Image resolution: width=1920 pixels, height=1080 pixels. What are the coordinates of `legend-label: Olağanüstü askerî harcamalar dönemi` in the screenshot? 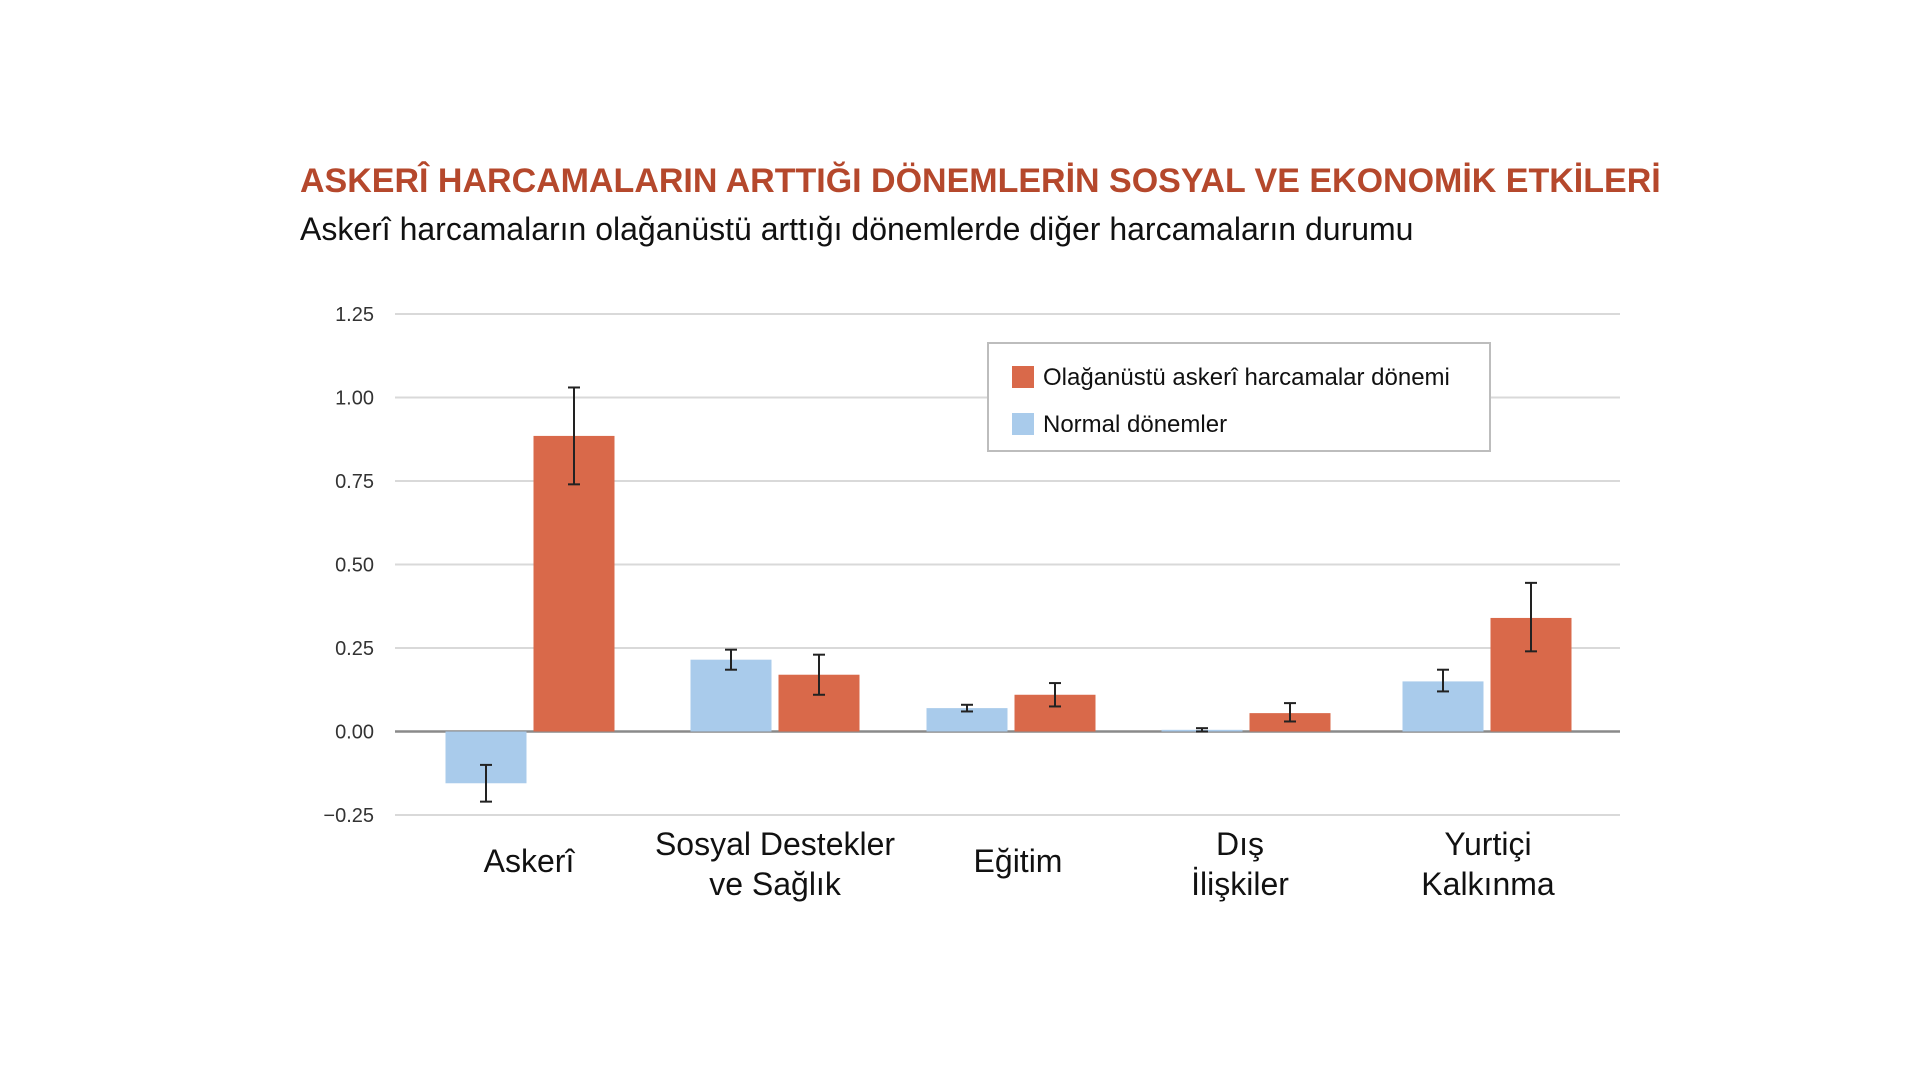 It's located at (1246, 377).